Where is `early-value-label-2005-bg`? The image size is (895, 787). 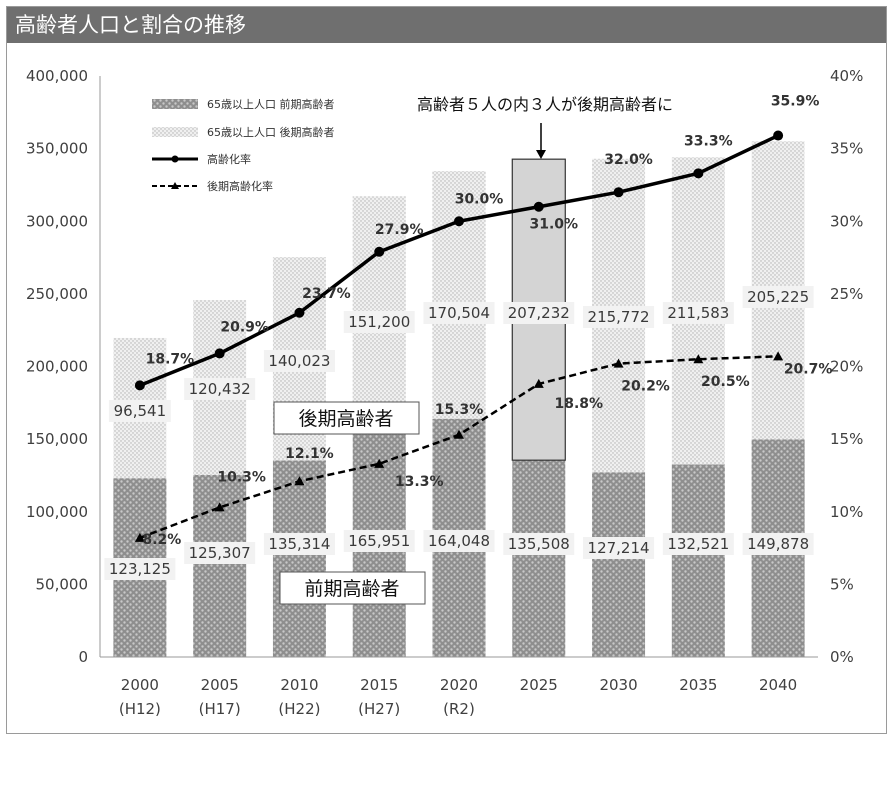
early-value-label-2005-bg is located at coordinates (220, 553).